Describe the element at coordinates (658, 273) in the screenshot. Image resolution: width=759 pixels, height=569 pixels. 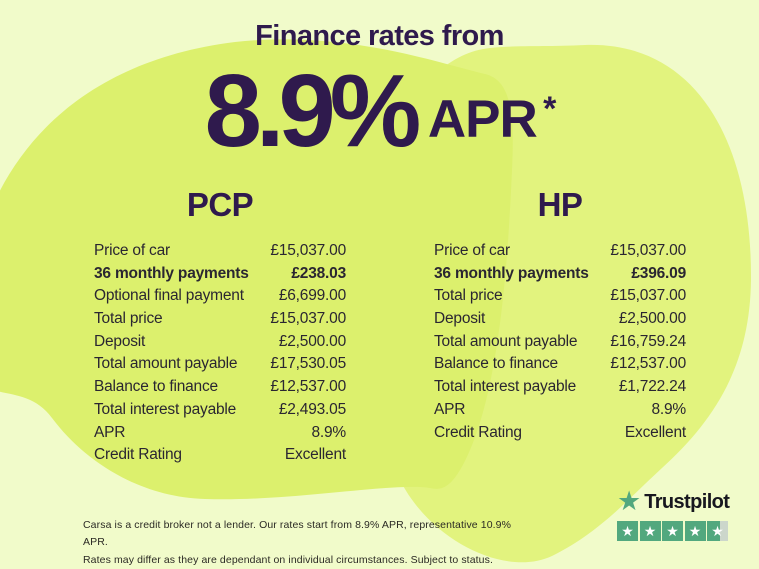
I see `row-value: £396.09` at that location.